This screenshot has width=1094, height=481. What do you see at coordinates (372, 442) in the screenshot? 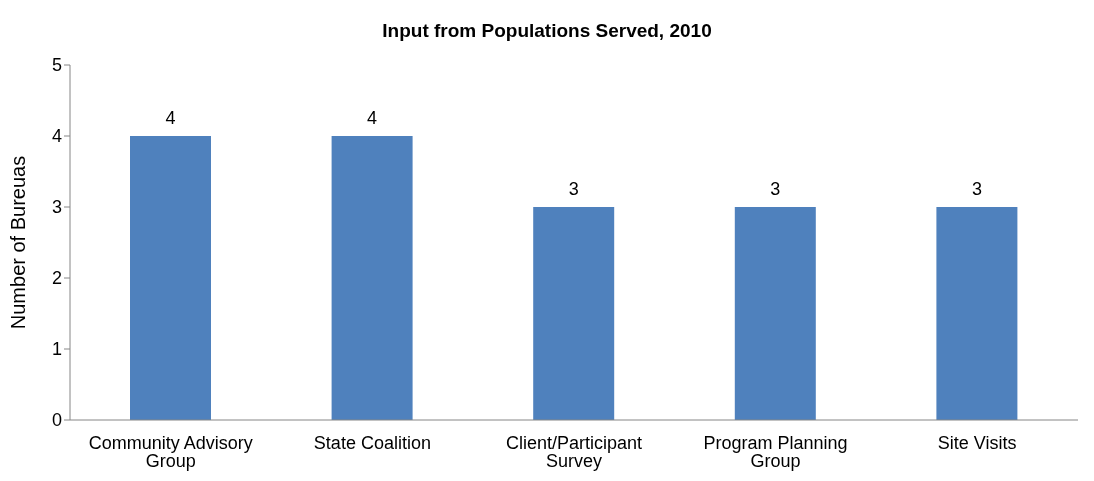
I see `x-tick-label: State Coalition` at bounding box center [372, 442].